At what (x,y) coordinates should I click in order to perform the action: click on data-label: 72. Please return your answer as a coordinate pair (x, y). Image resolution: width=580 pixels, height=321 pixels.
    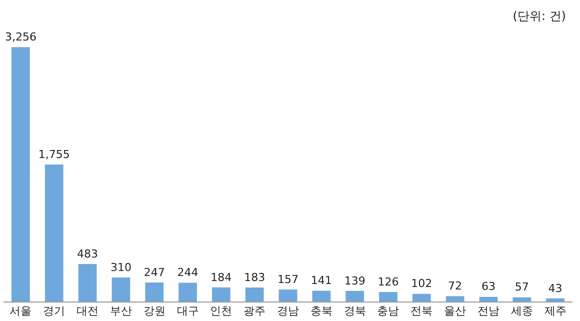
    Looking at the image, I should click on (455, 286).